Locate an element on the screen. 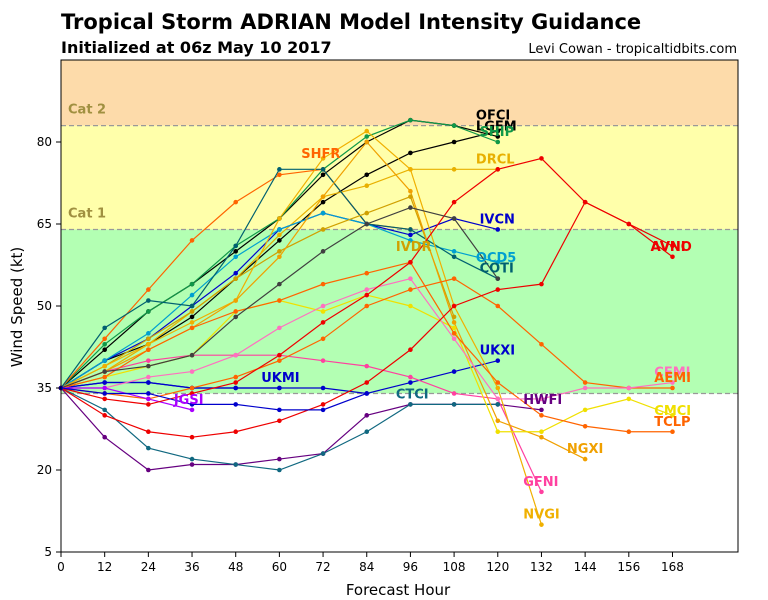  y-tick-label: 65 is located at coordinates (44, 224).